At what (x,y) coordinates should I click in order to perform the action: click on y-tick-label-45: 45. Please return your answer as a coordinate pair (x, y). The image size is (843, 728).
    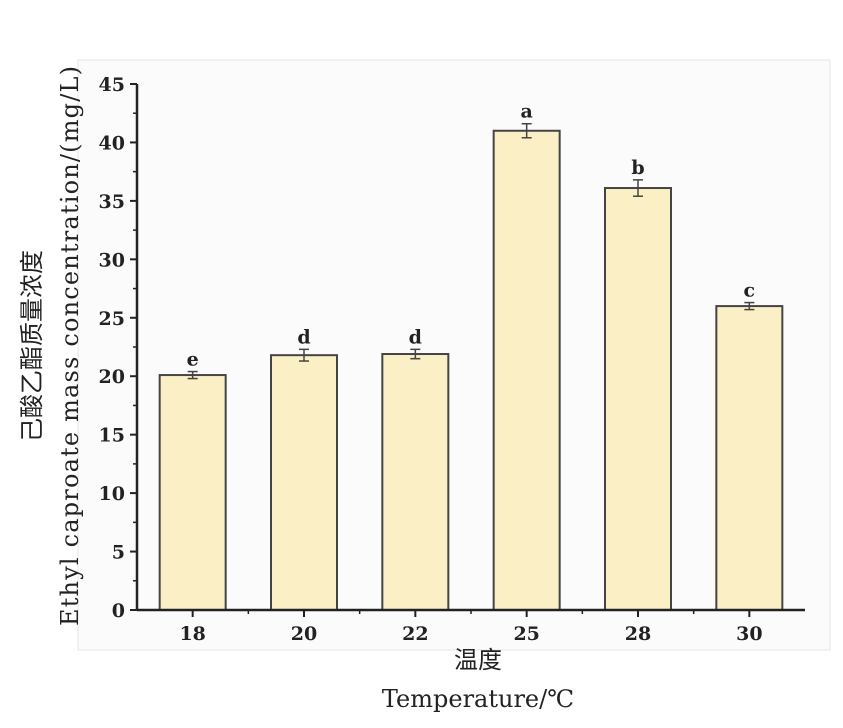
    Looking at the image, I should click on (112, 85).